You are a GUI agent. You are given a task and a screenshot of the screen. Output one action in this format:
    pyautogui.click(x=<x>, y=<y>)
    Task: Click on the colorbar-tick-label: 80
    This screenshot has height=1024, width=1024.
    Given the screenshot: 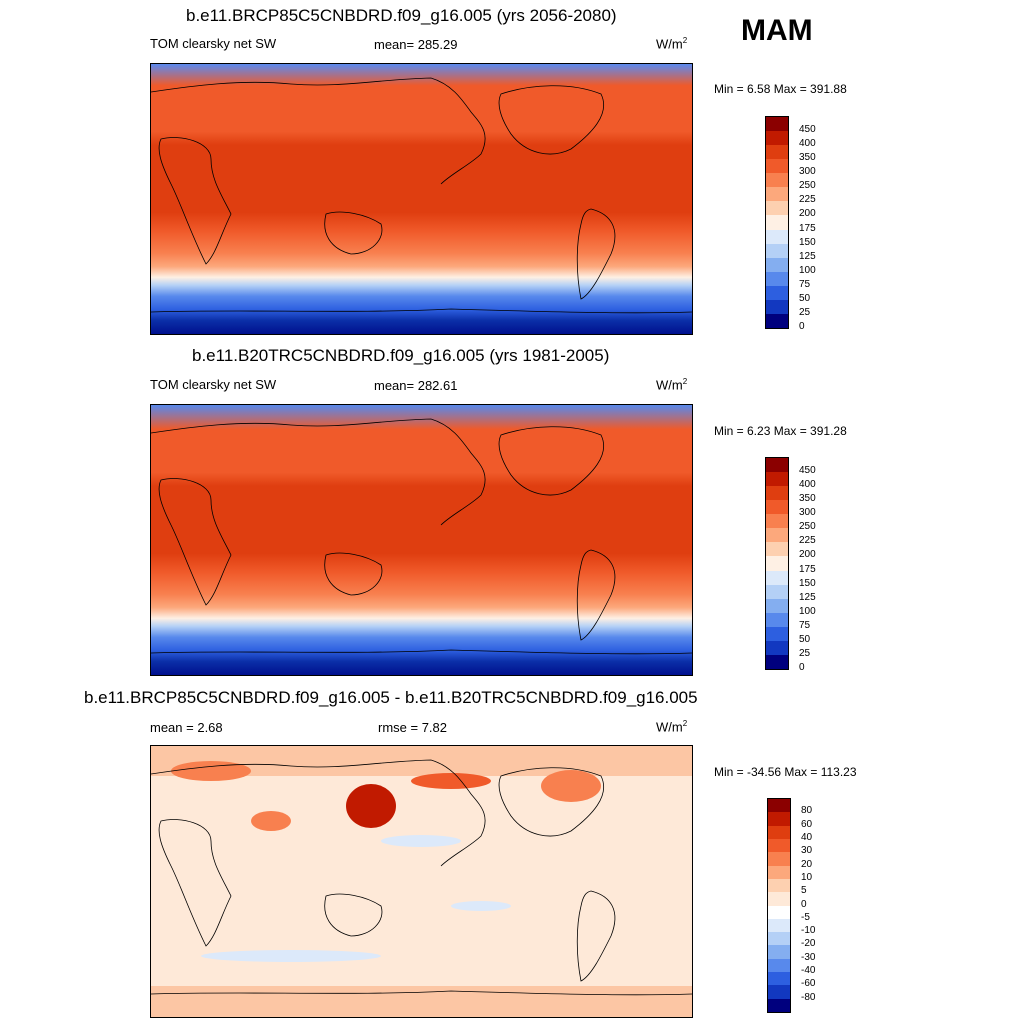 What is the action you would take?
    pyautogui.click(x=807, y=811)
    